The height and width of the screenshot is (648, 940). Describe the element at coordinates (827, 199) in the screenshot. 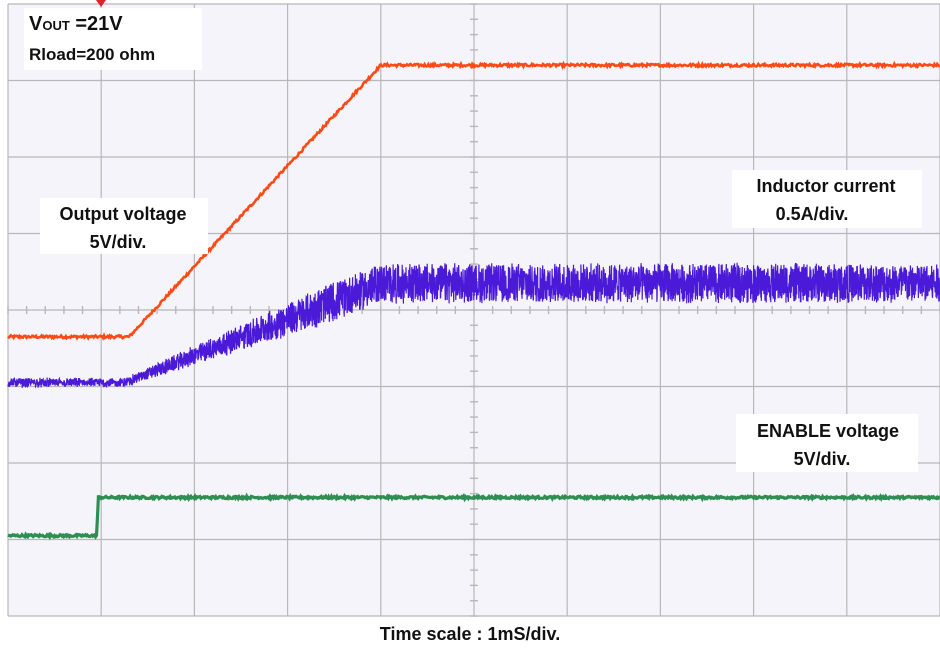

I see `inductor-current-label-background` at that location.